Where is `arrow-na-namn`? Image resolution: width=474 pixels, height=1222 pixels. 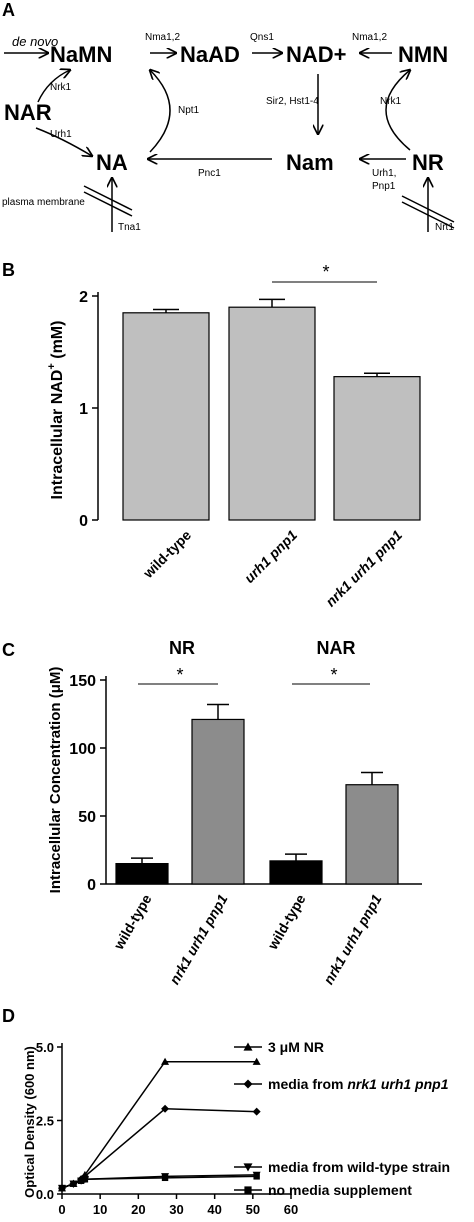 arrow-na-namn is located at coordinates (160, 111).